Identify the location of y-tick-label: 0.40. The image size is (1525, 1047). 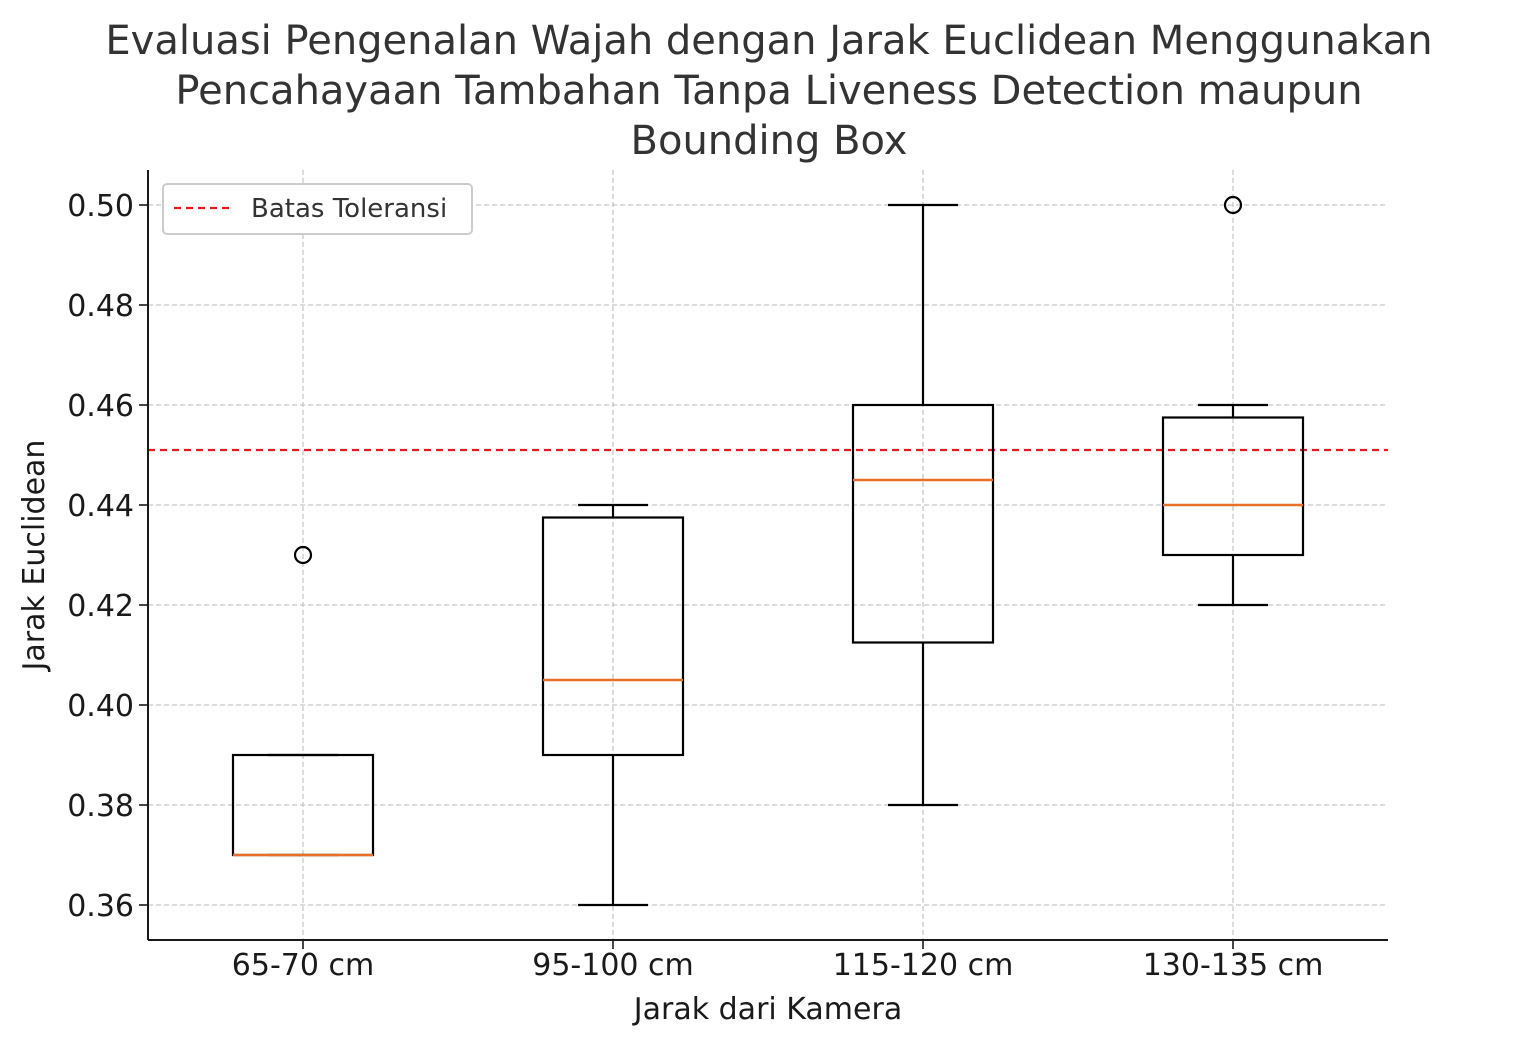
(100, 706).